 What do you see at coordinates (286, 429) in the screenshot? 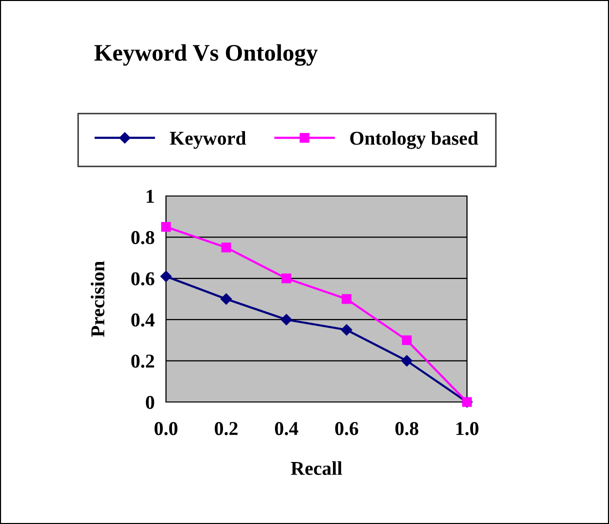
I see `x-tick-label: 0.4` at bounding box center [286, 429].